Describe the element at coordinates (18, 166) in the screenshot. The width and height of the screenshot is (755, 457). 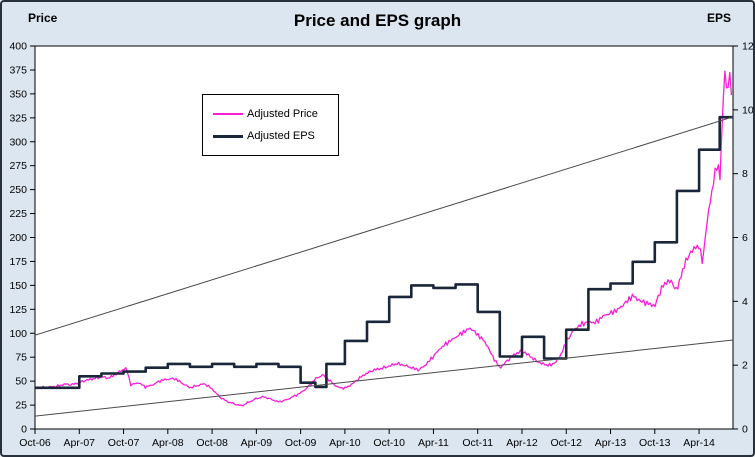
I see `svg-text: 275` at that location.